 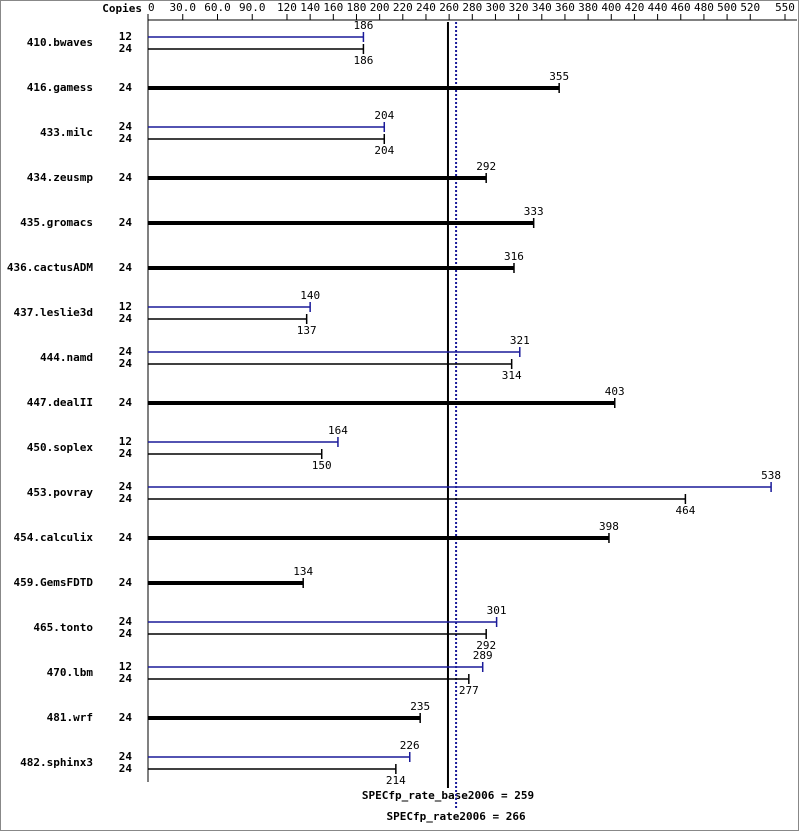 What do you see at coordinates (658, 7) in the screenshot?
I see `x-tick-label: 440` at bounding box center [658, 7].